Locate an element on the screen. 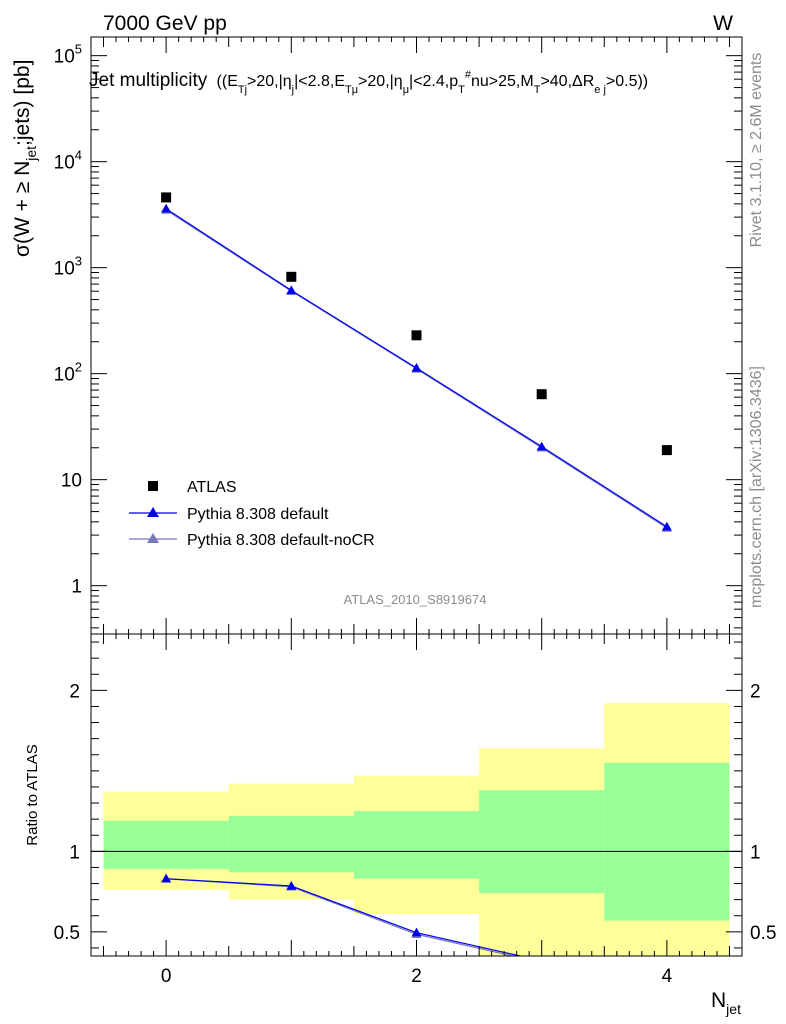  legend-label-atlas: ATLAS is located at coordinates (212, 487).